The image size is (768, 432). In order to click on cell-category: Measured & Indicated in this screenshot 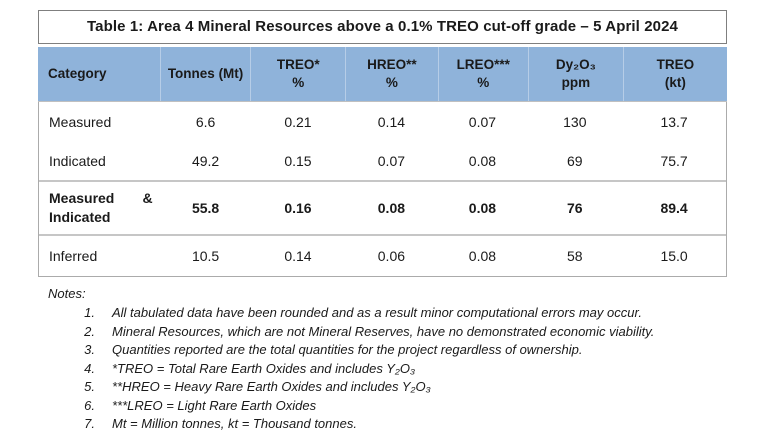, I will do `click(101, 207)`.